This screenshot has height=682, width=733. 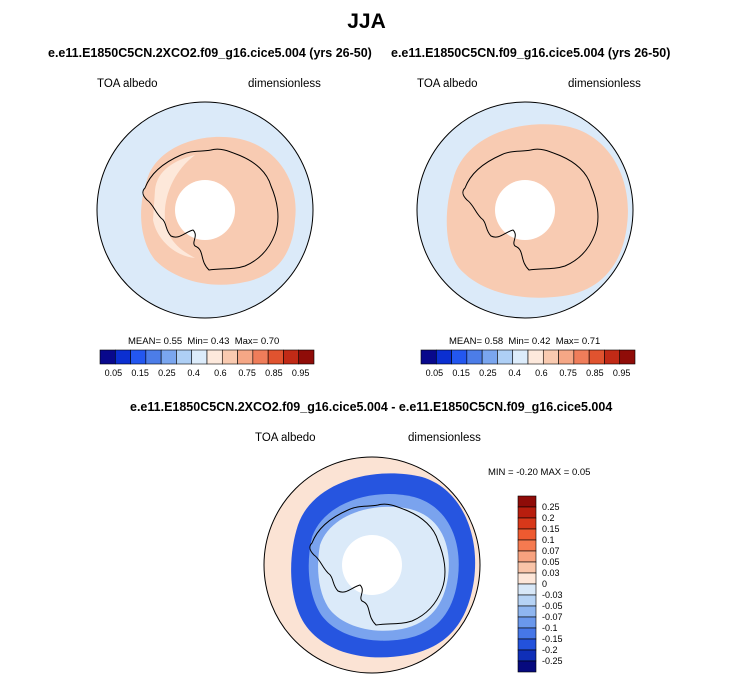 What do you see at coordinates (552, 606) in the screenshot?
I see `colorbar-tick-label: -0.05` at bounding box center [552, 606].